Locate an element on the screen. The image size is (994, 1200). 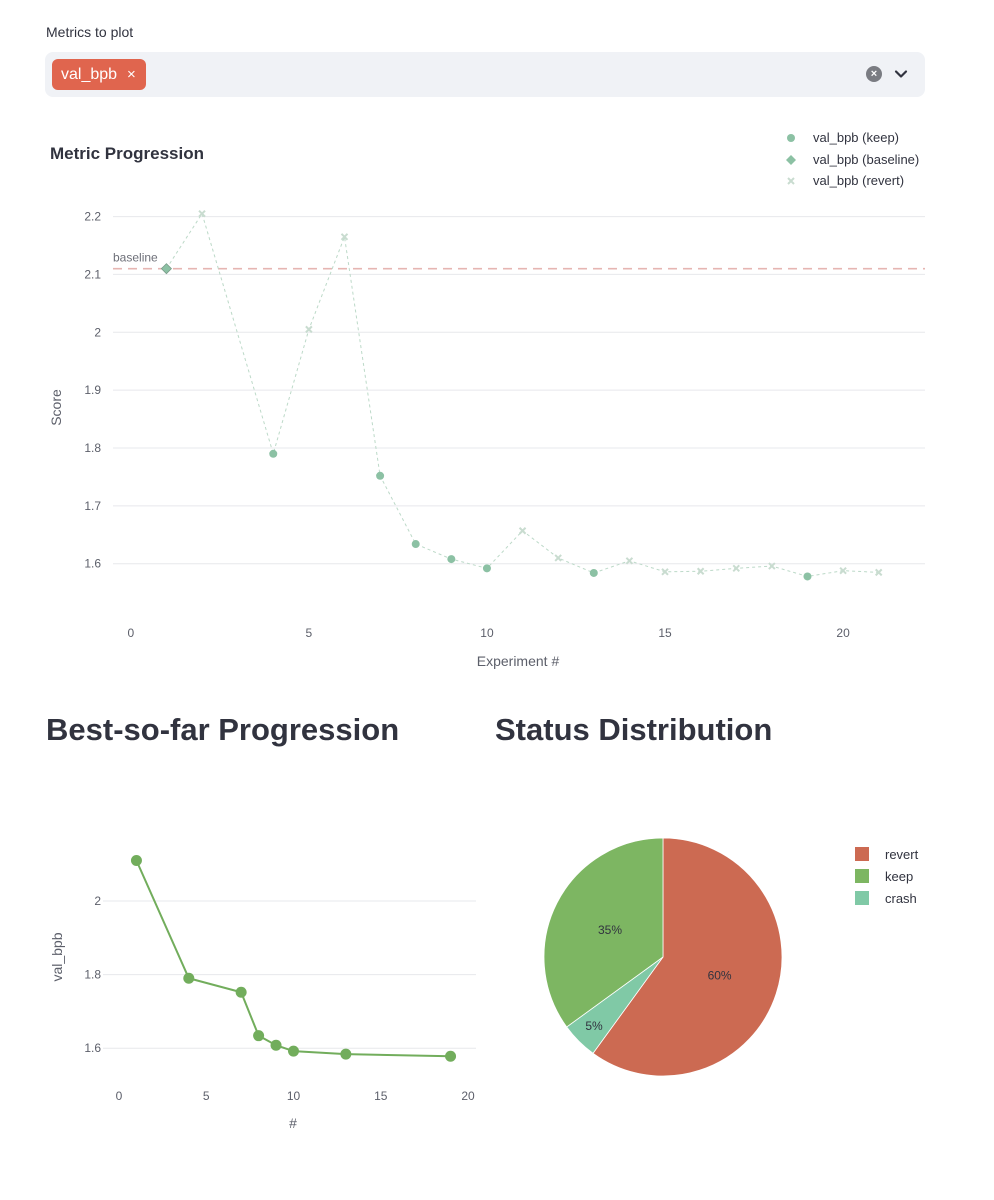
x-axis-label: Experiment # is located at coordinates (518, 661).